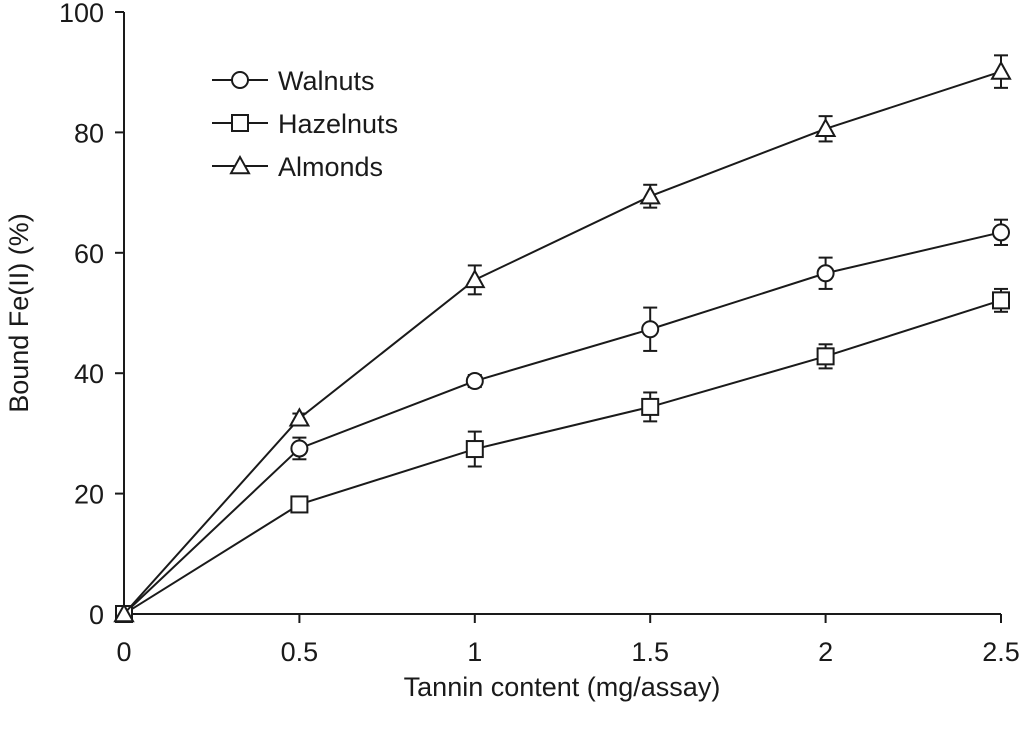 The image size is (1024, 732). What do you see at coordinates (240, 123) in the screenshot?
I see `legend-marker-hazelnuts` at bounding box center [240, 123].